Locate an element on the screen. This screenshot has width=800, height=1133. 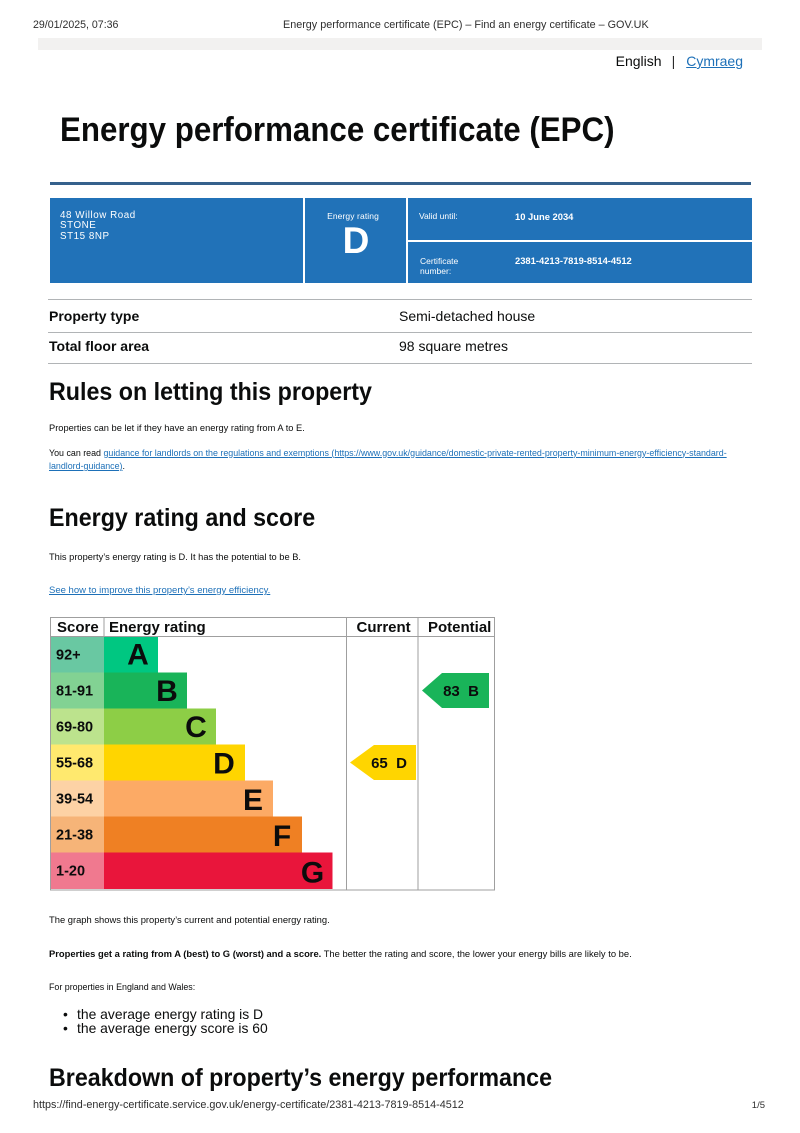
svg-text: F is located at coordinates (282, 836).